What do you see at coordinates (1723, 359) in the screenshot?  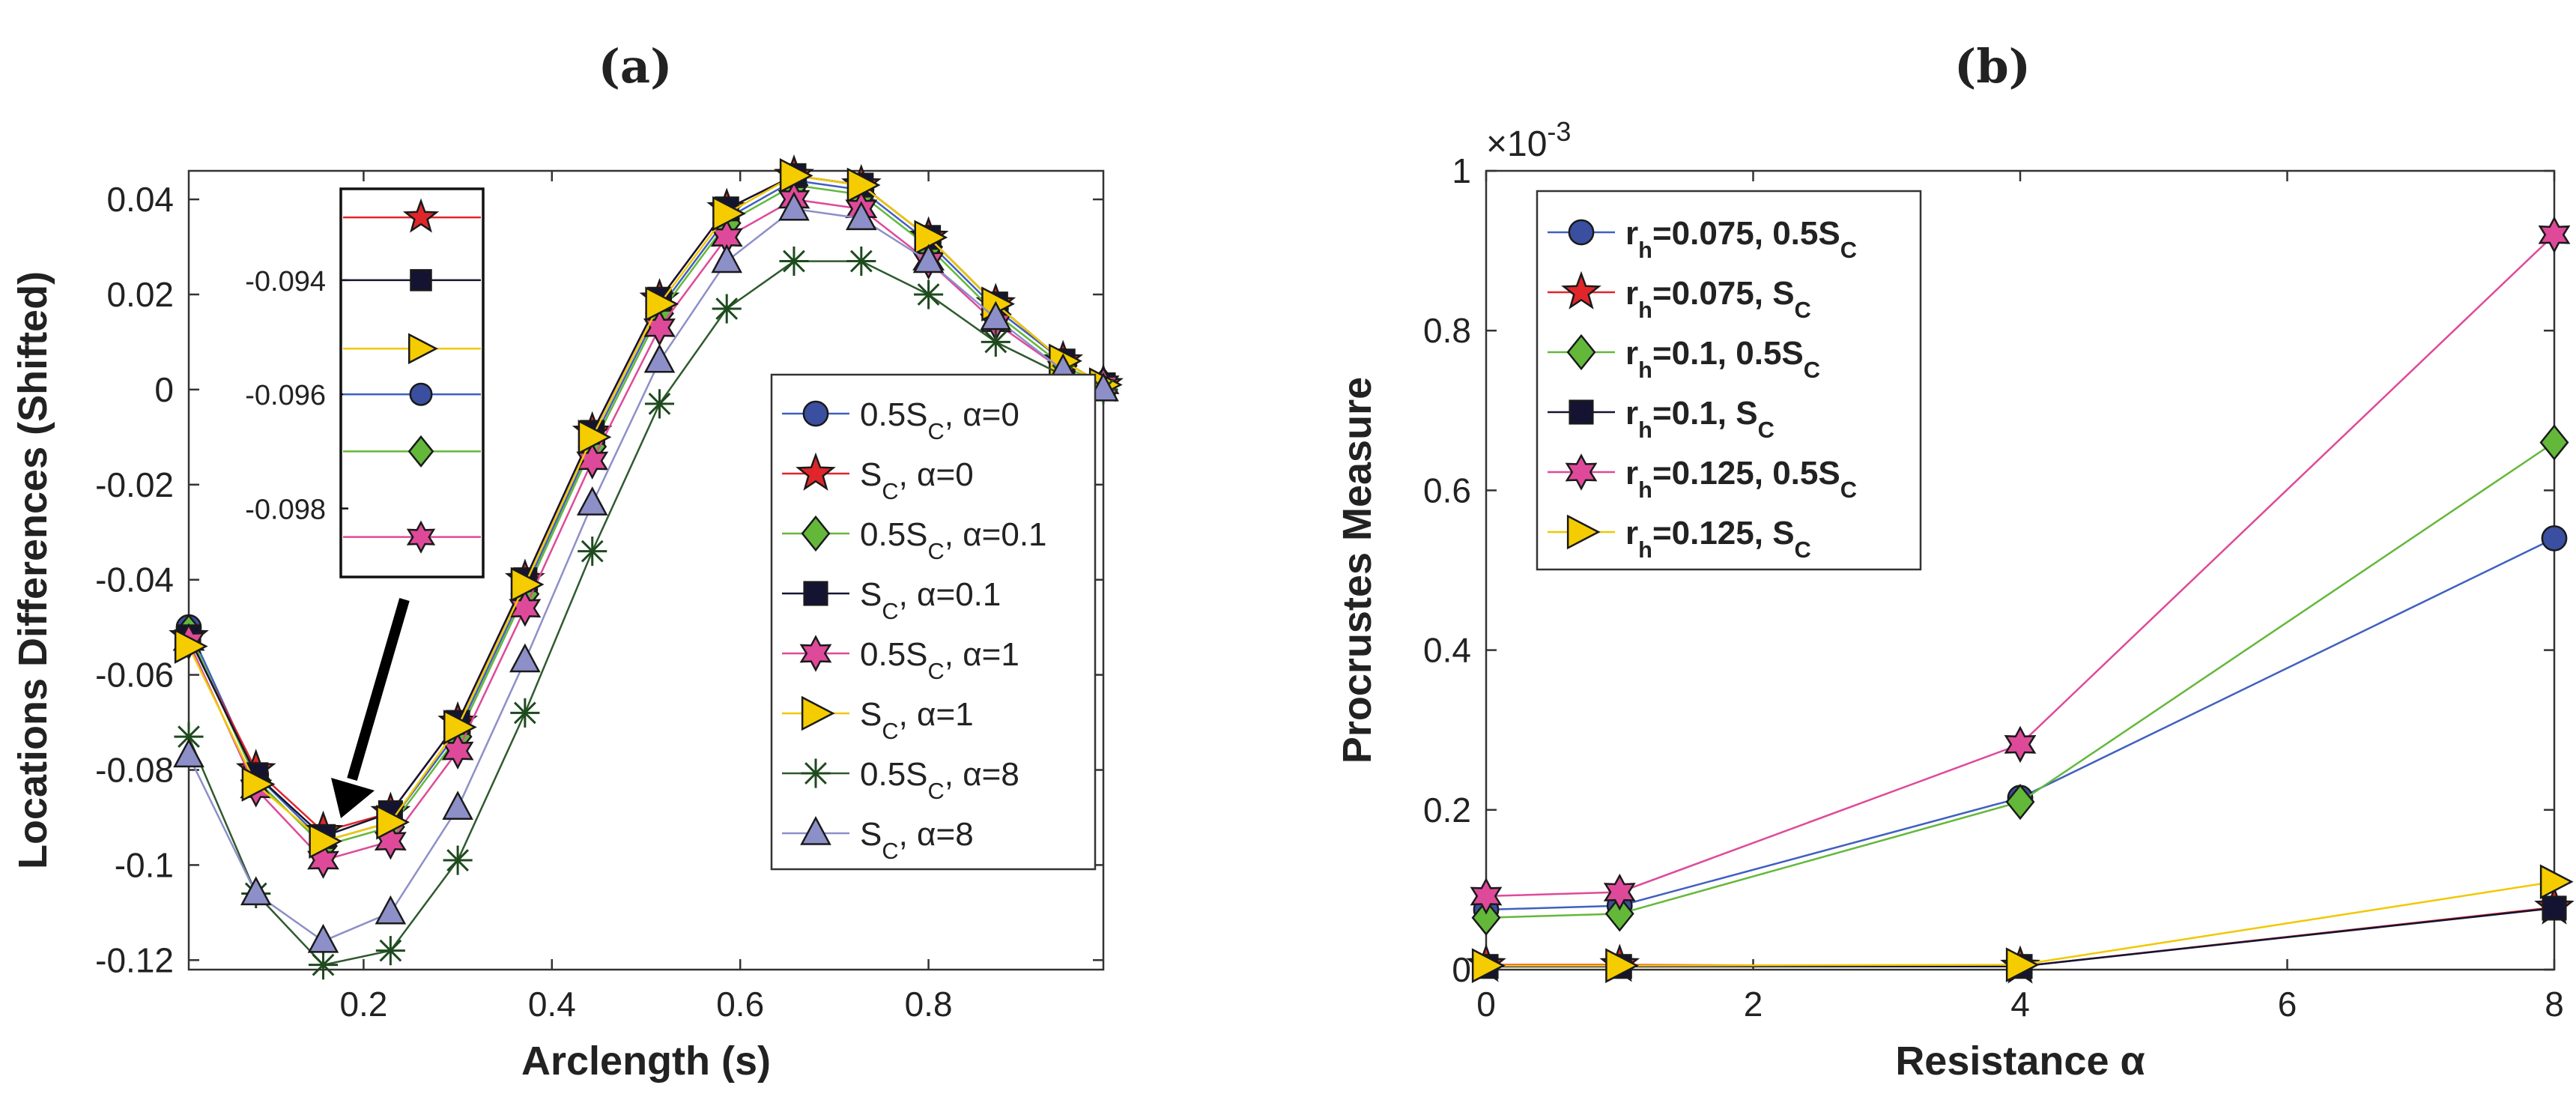 I see `legend-label: rh=0.1, 0.5SC` at bounding box center [1723, 359].